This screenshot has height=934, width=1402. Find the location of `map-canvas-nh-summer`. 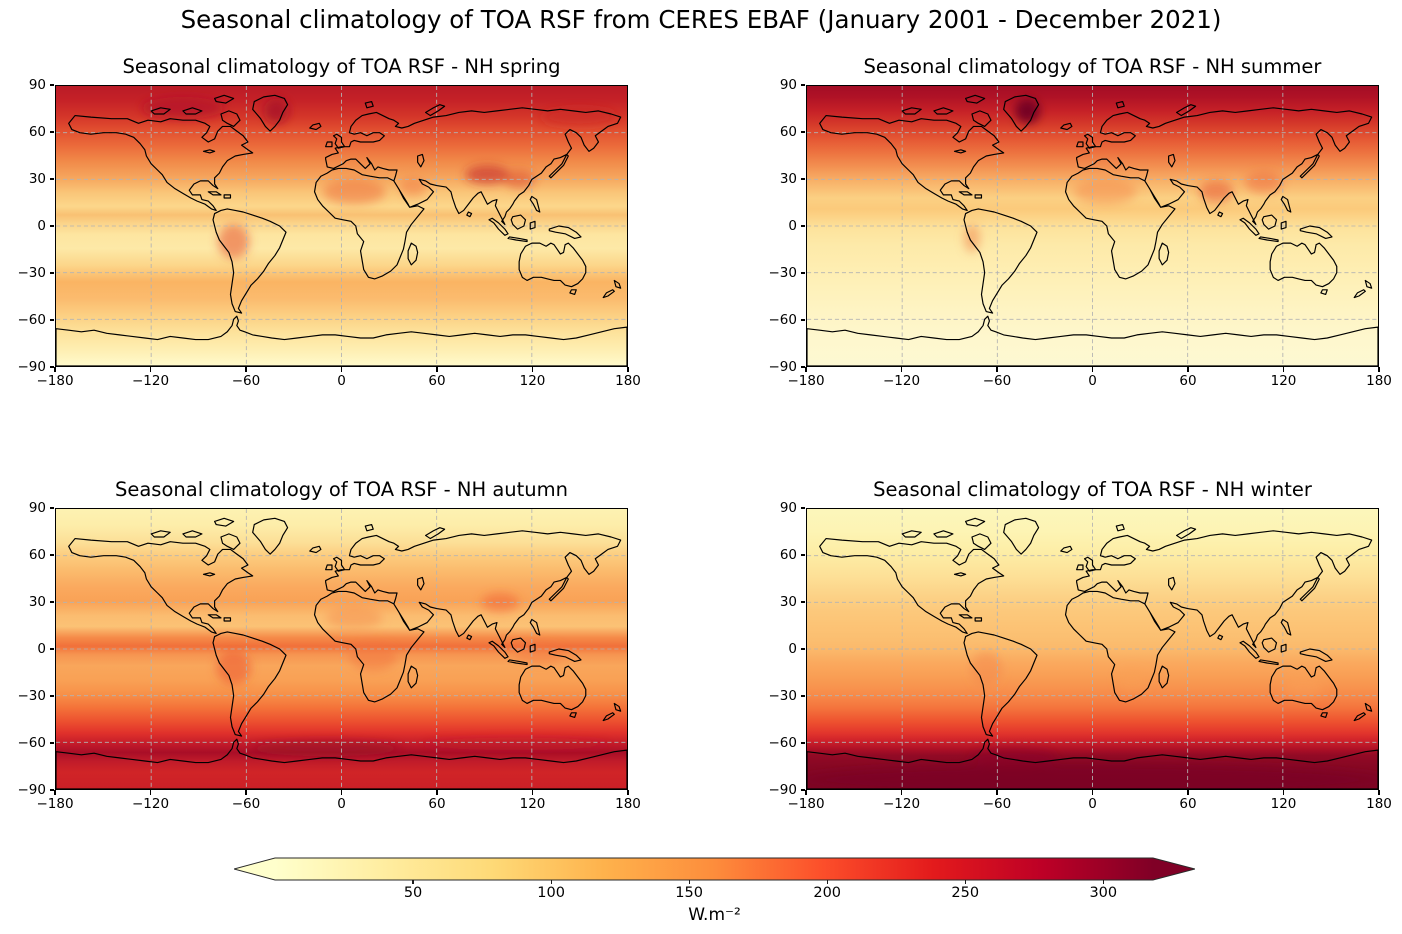

map-canvas-nh-summer is located at coordinates (1092, 226).